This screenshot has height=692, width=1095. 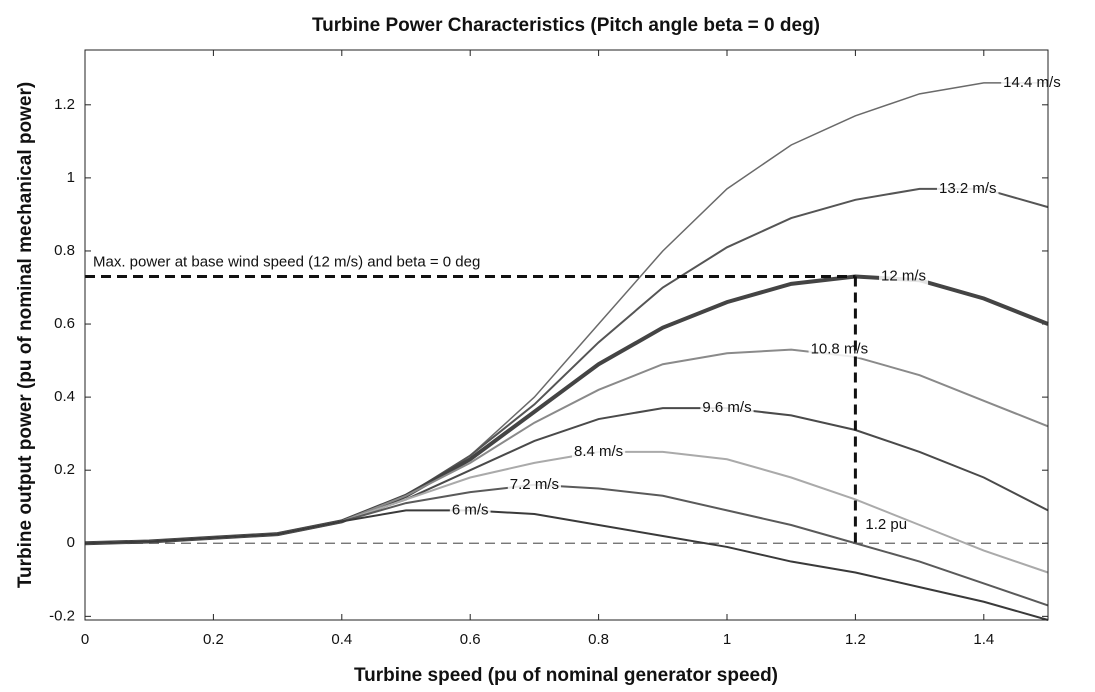 I want to click on x-tick-label: 0, so click(x=85, y=639).